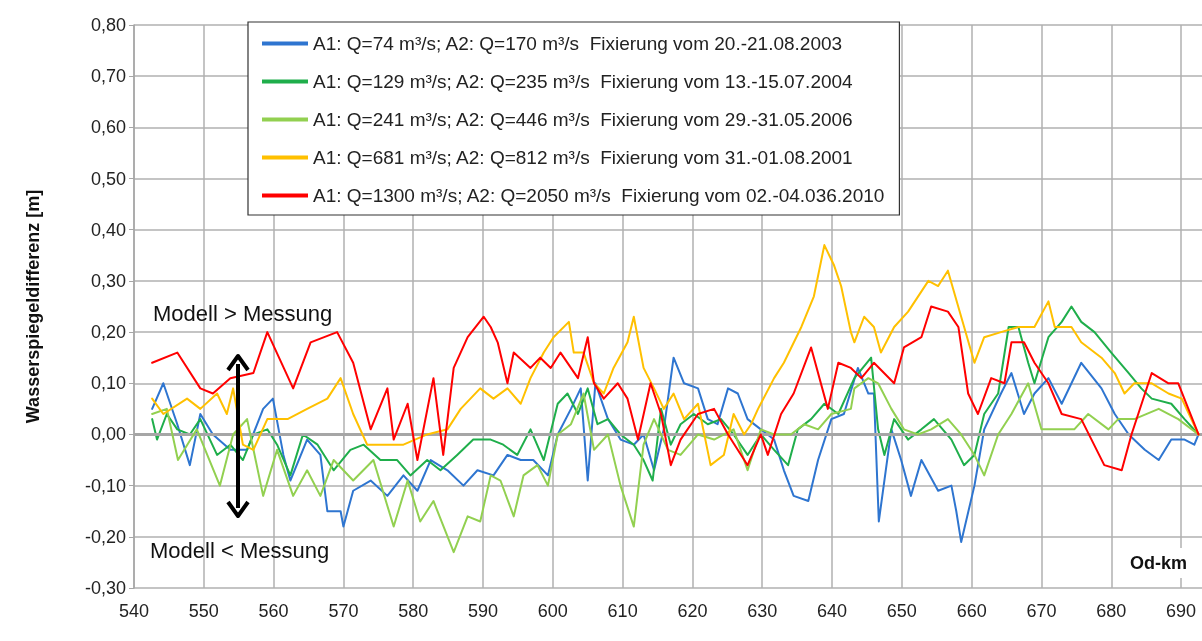  What do you see at coordinates (108, 178) in the screenshot?
I see `y-tick-label: 0,50` at bounding box center [108, 178].